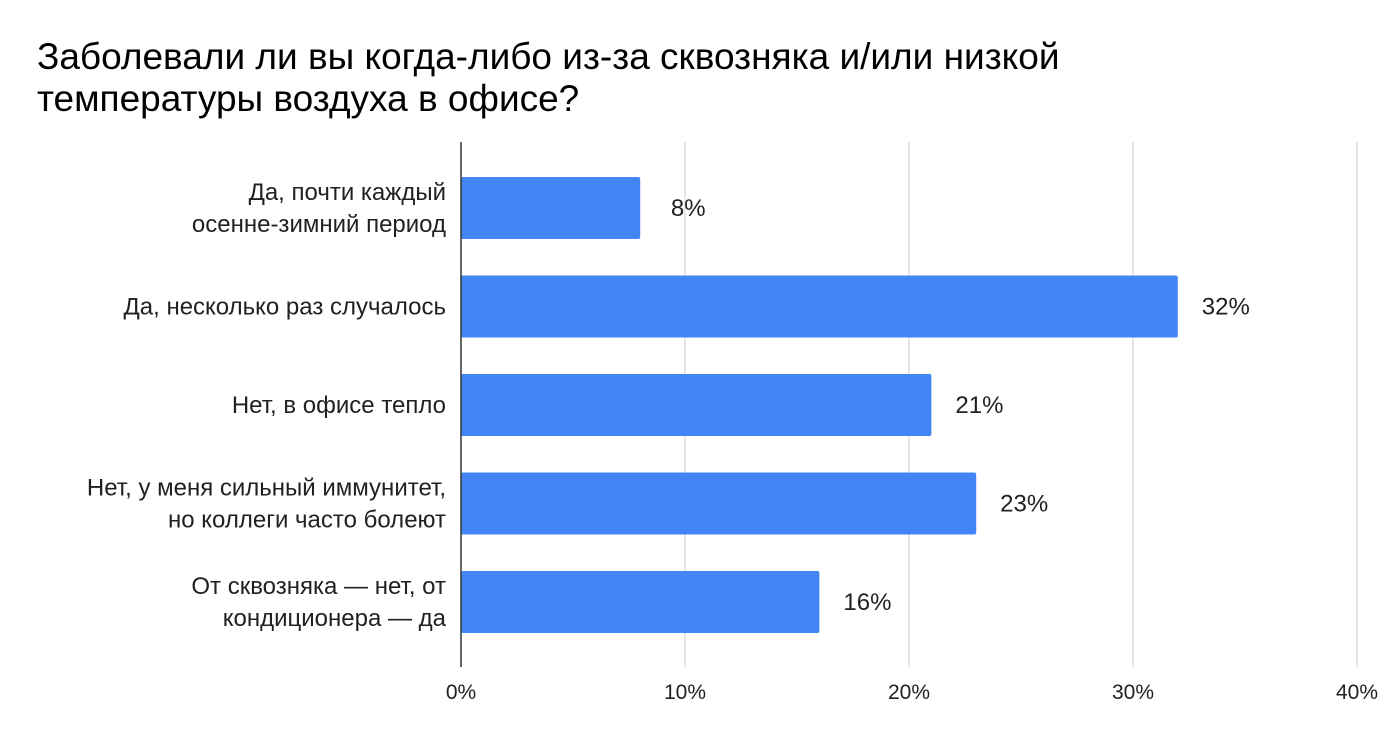 This screenshot has height=742, width=1394. Describe the element at coordinates (1133, 692) in the screenshot. I see `x-tick-label: 30%` at that location.